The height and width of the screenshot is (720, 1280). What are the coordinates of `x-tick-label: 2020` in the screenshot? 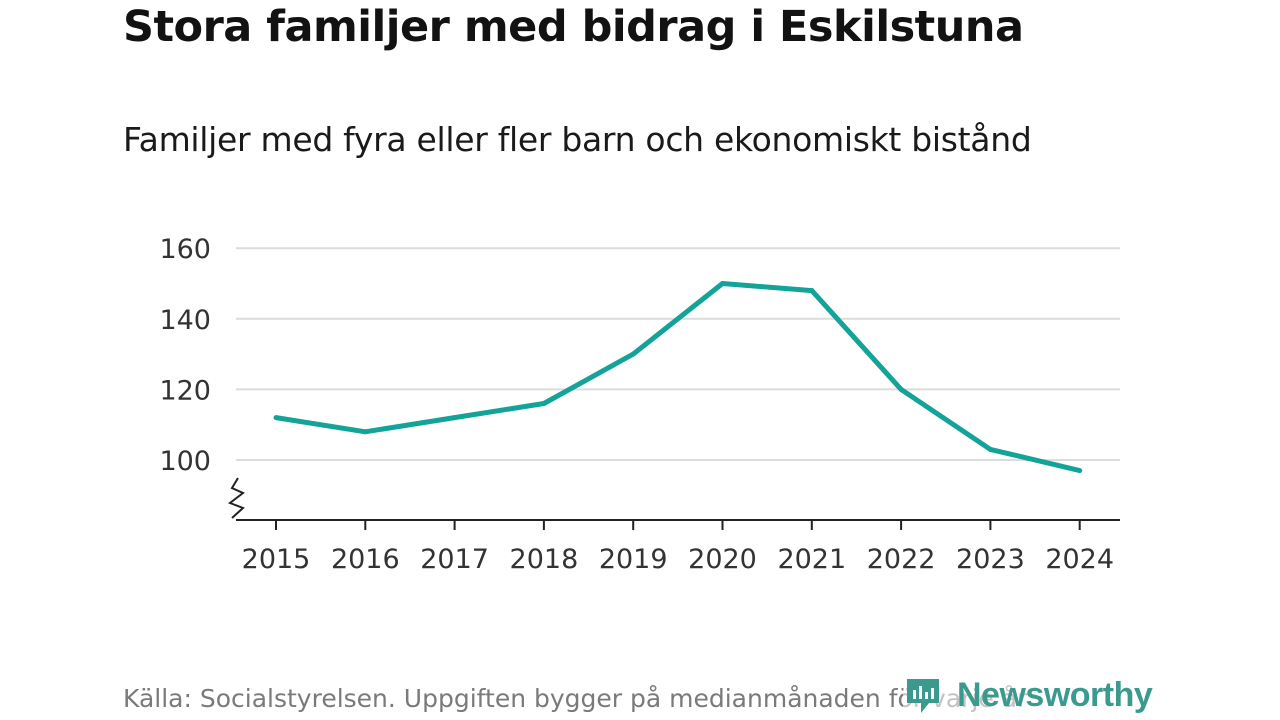 It's located at (722, 559).